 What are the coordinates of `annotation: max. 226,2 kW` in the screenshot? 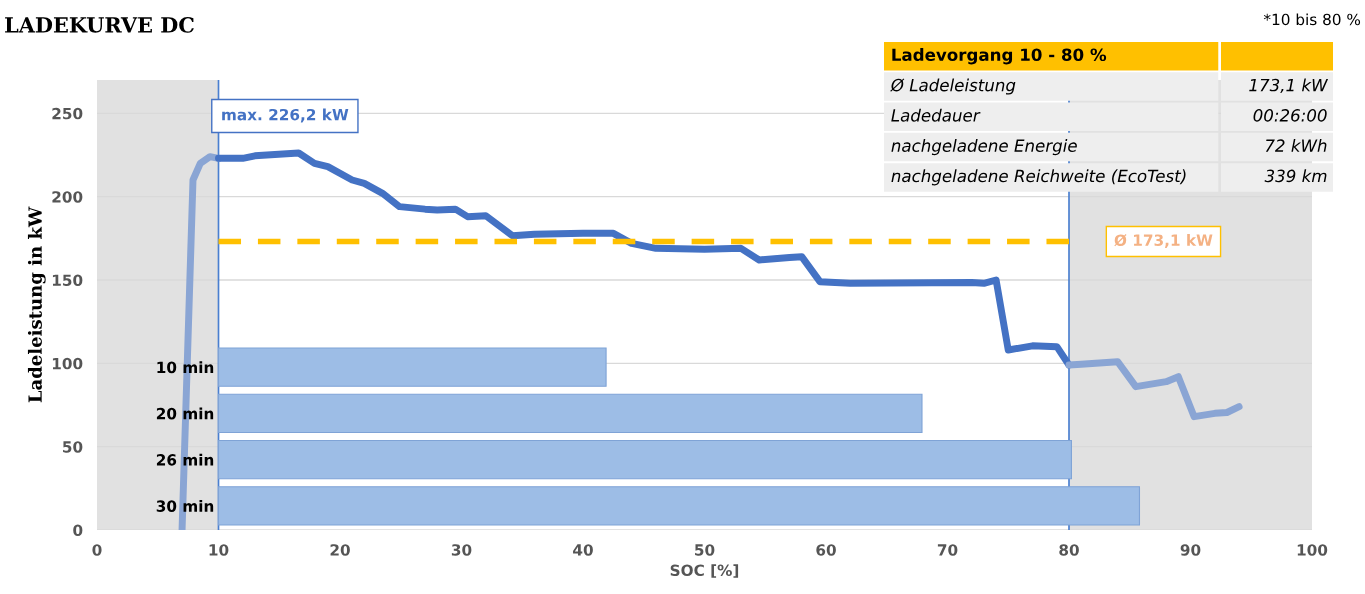 It's located at (285, 115).